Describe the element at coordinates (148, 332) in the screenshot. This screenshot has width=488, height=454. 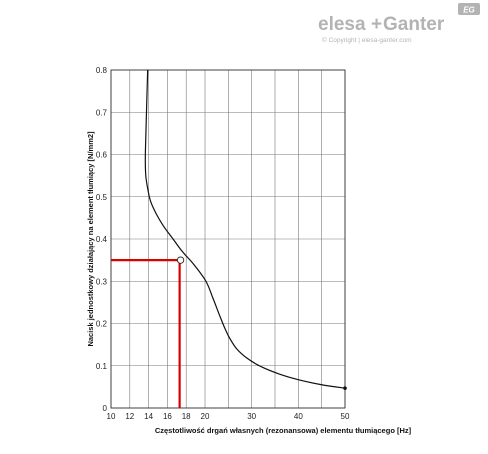
I see `highlight-group` at that location.